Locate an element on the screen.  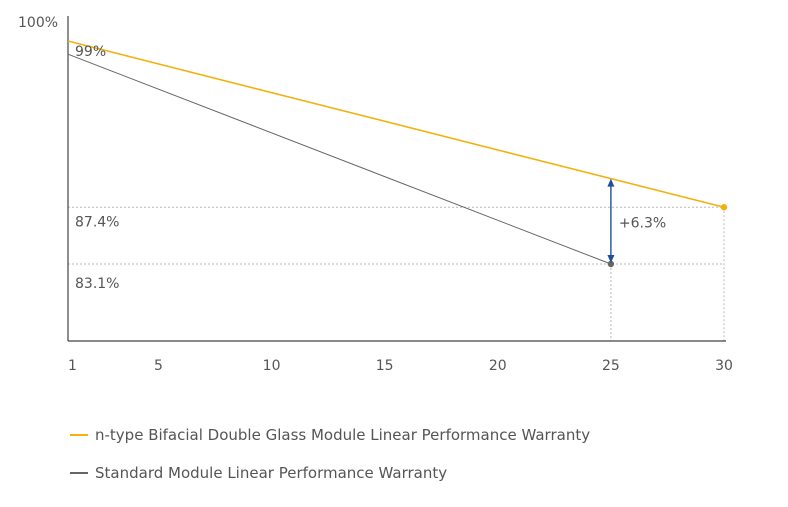
x-tick-label: 1 is located at coordinates (72, 366).